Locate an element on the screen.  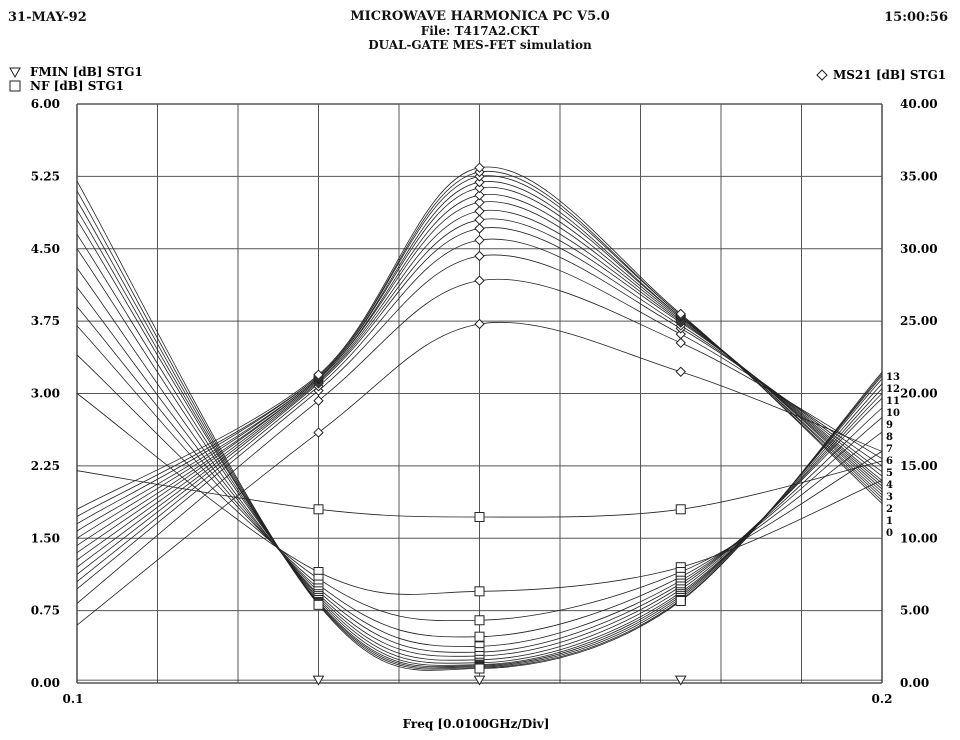
left-axis-tick-label: 0.75 is located at coordinates (45, 611).